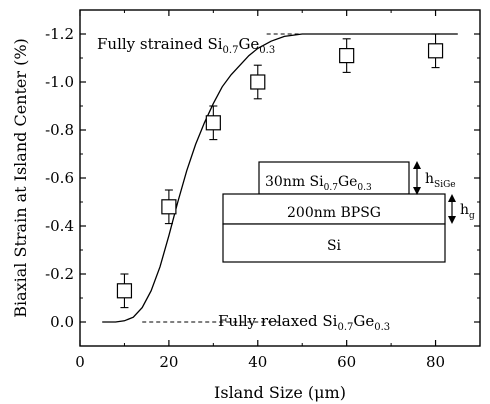 The height and width of the screenshot is (404, 490). Describe the element at coordinates (440, 180) in the screenshot. I see `h-sige-label: hSiGe` at that location.